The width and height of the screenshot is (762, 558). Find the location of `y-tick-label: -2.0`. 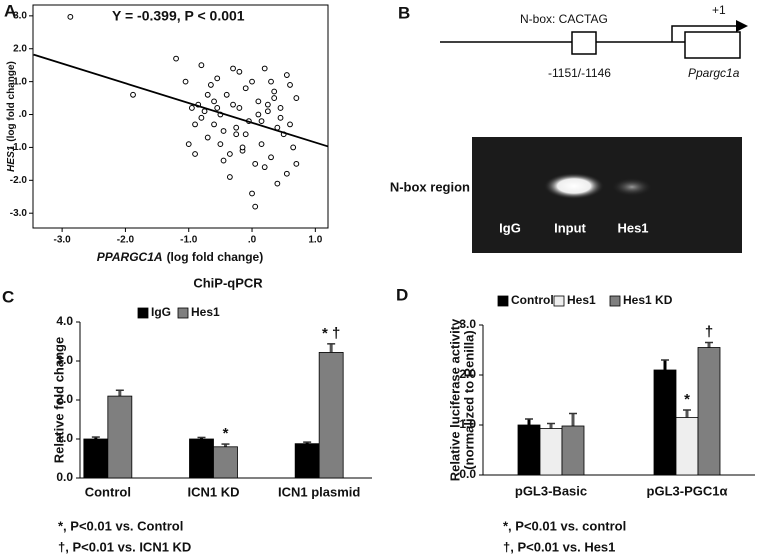

y-tick-label: -2.0 is located at coordinates (19, 180).